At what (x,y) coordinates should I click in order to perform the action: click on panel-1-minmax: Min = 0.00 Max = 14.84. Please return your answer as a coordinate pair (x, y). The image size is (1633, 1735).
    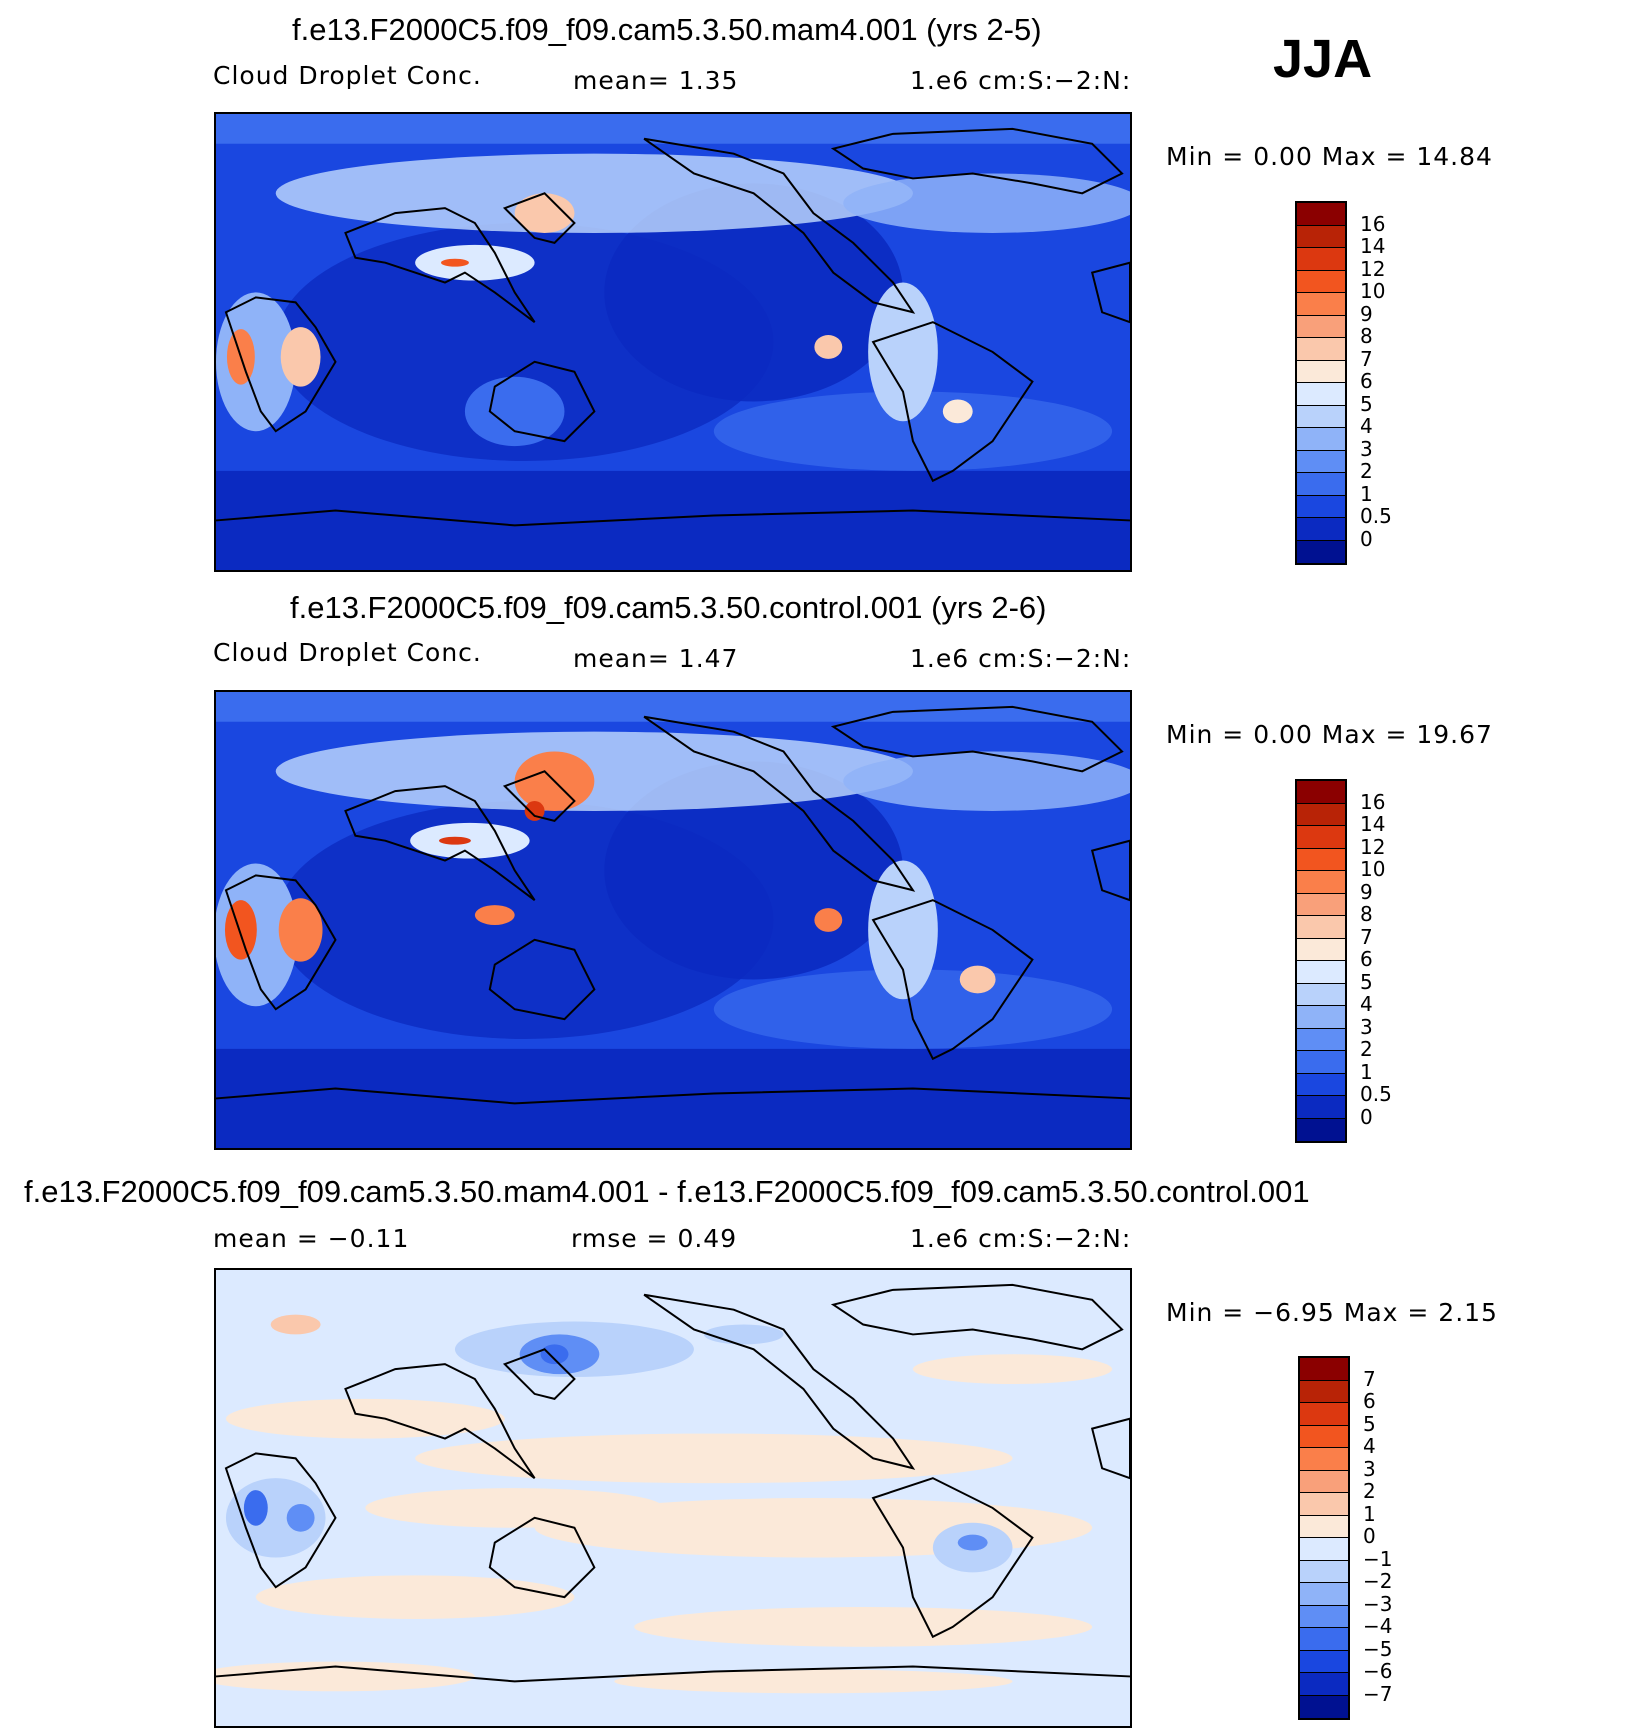
    Looking at the image, I should click on (1329, 156).